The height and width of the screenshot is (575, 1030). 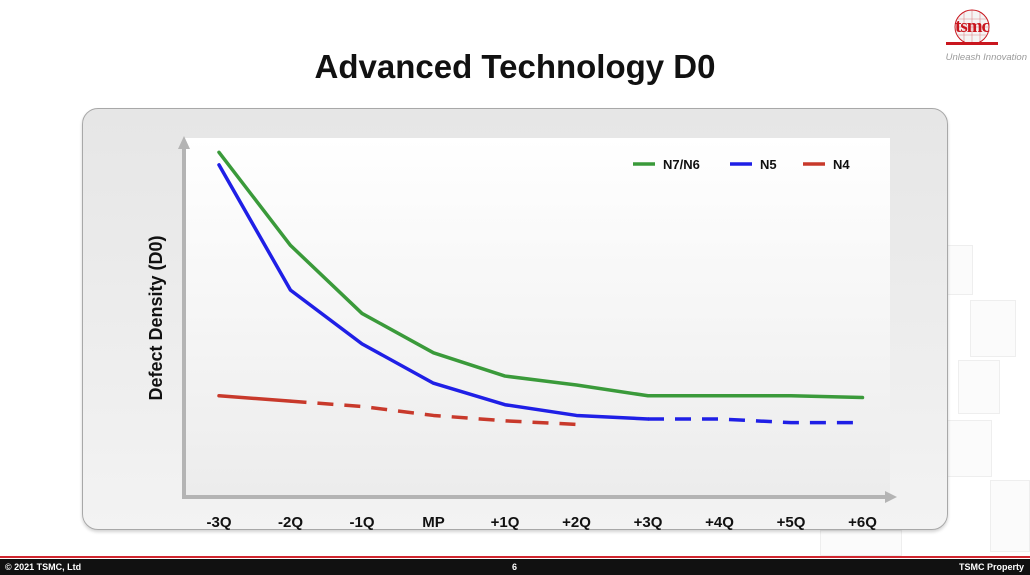 I want to click on x-tick-label: -1Q, so click(x=361, y=522).